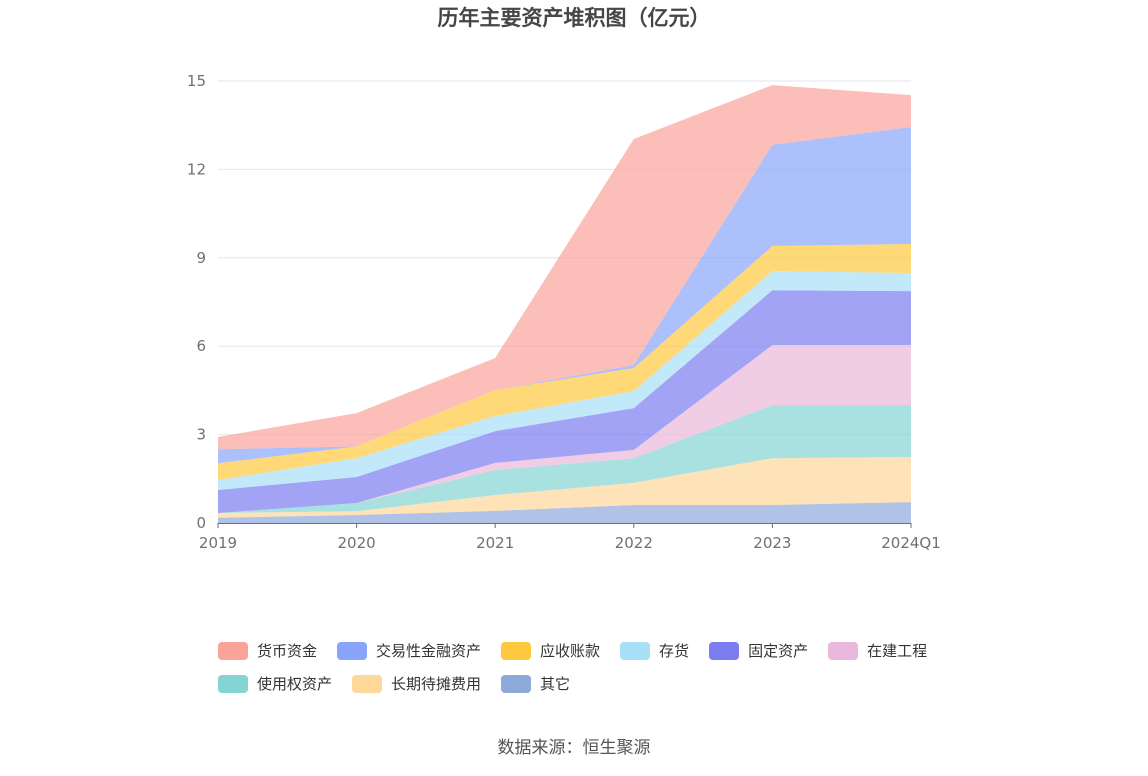  I want to click on x-tick-label: 2023, so click(772, 543).